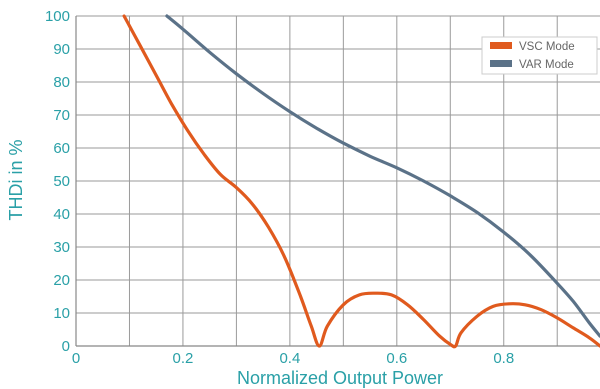 The width and height of the screenshot is (600, 389). What do you see at coordinates (183, 358) in the screenshot?
I see `x-tick-label: 0.2` at bounding box center [183, 358].